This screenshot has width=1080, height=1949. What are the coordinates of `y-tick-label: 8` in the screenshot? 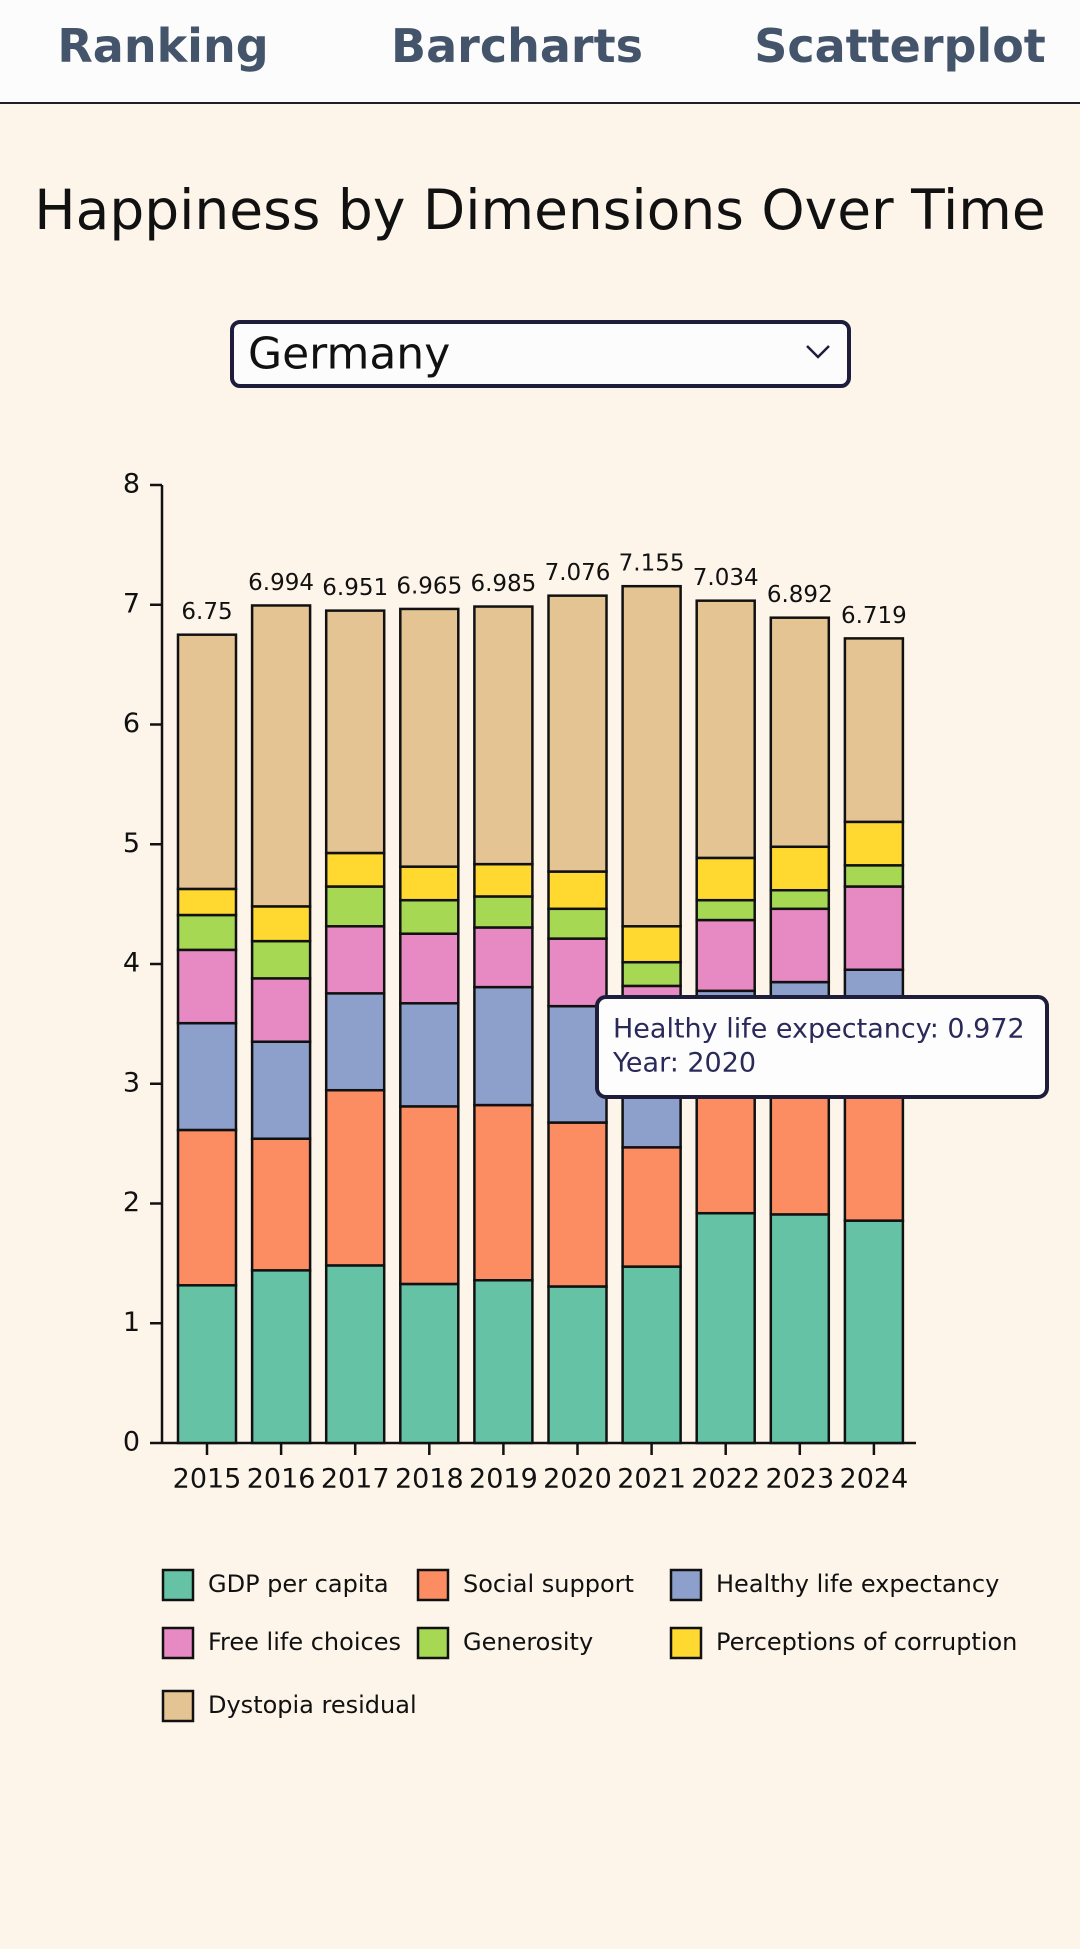 It's located at (131, 484).